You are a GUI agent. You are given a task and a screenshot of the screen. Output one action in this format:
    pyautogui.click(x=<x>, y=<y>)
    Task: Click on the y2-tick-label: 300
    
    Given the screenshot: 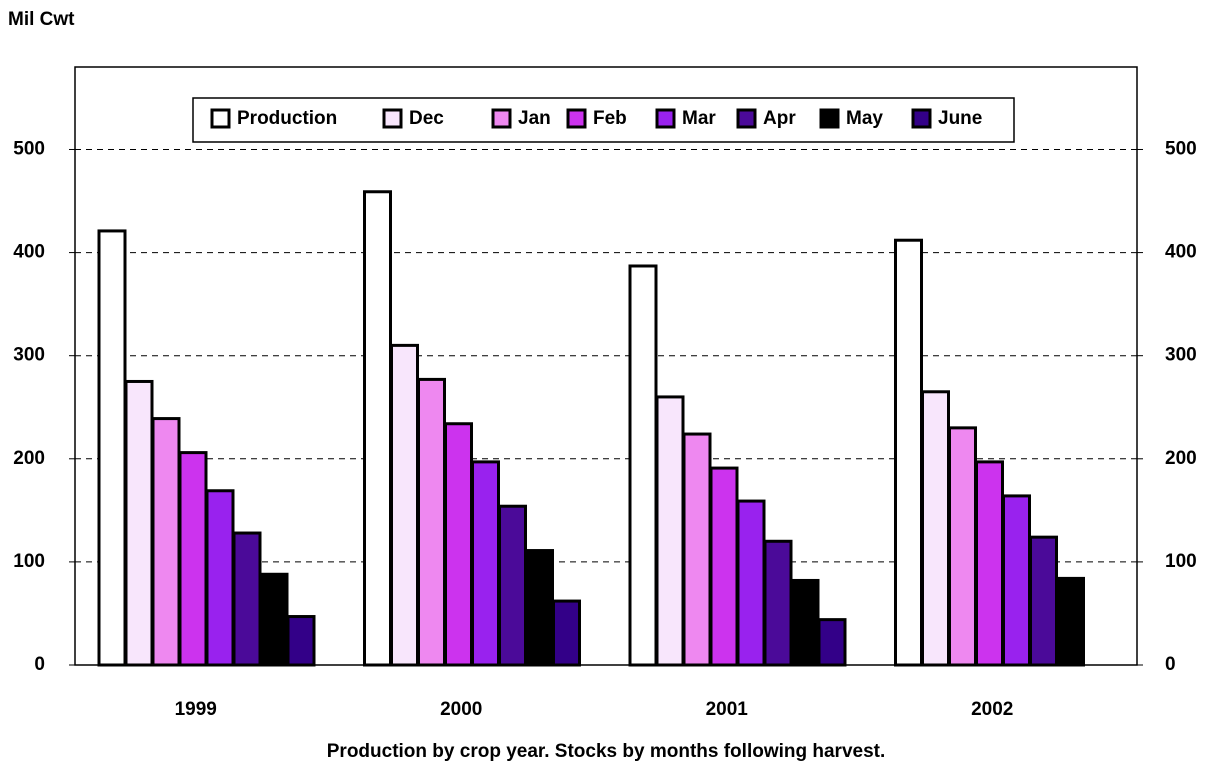 What is the action you would take?
    pyautogui.click(x=1181, y=355)
    